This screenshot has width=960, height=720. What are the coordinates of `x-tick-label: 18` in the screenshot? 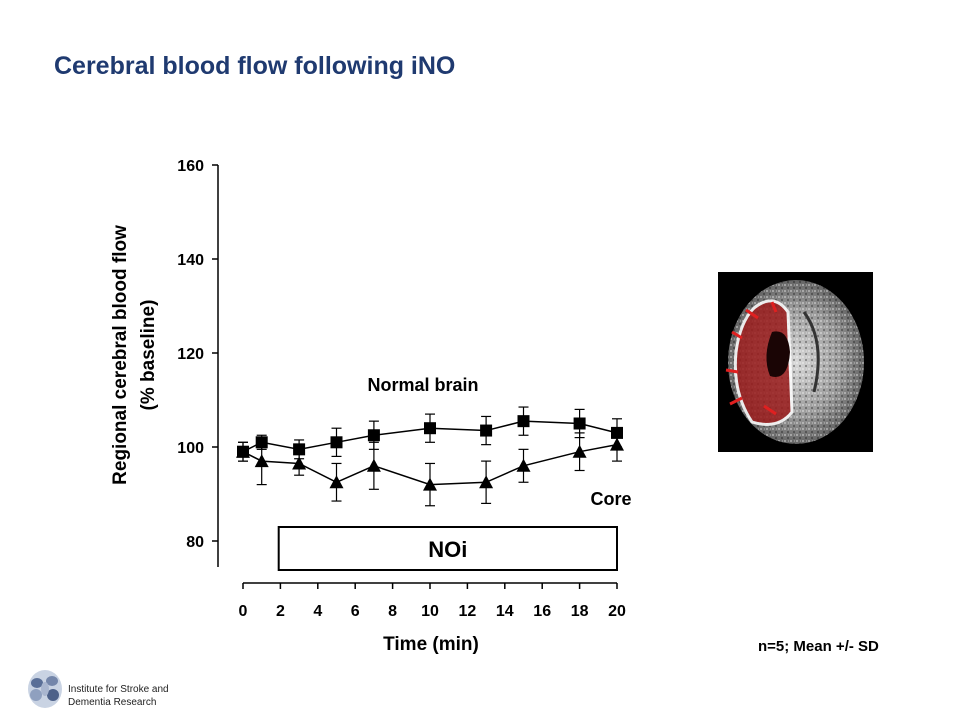 It's located at (580, 611).